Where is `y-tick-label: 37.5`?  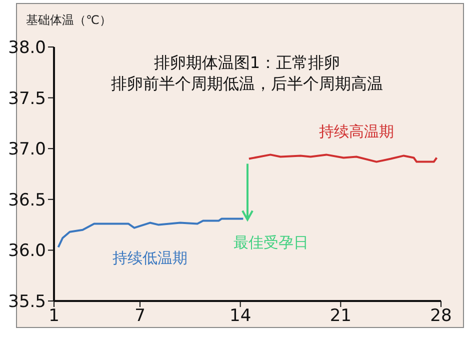
y-tick-label: 37.5 is located at coordinates (27, 98).